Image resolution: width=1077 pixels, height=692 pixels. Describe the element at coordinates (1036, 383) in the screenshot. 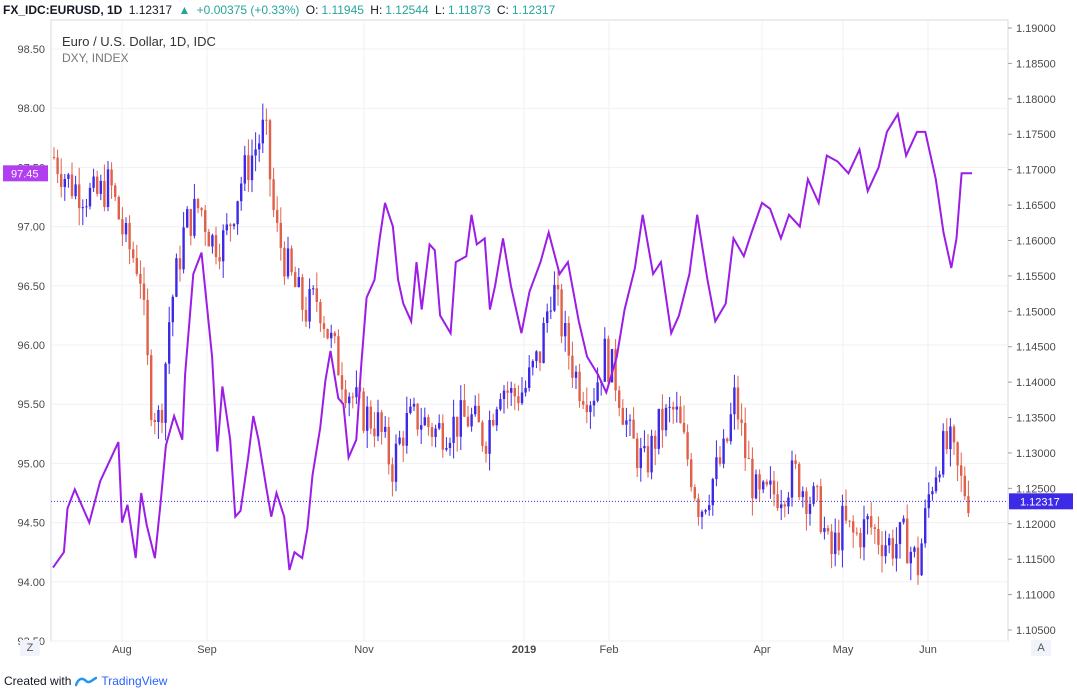

I see `right-axis-tick: 1.14000` at that location.